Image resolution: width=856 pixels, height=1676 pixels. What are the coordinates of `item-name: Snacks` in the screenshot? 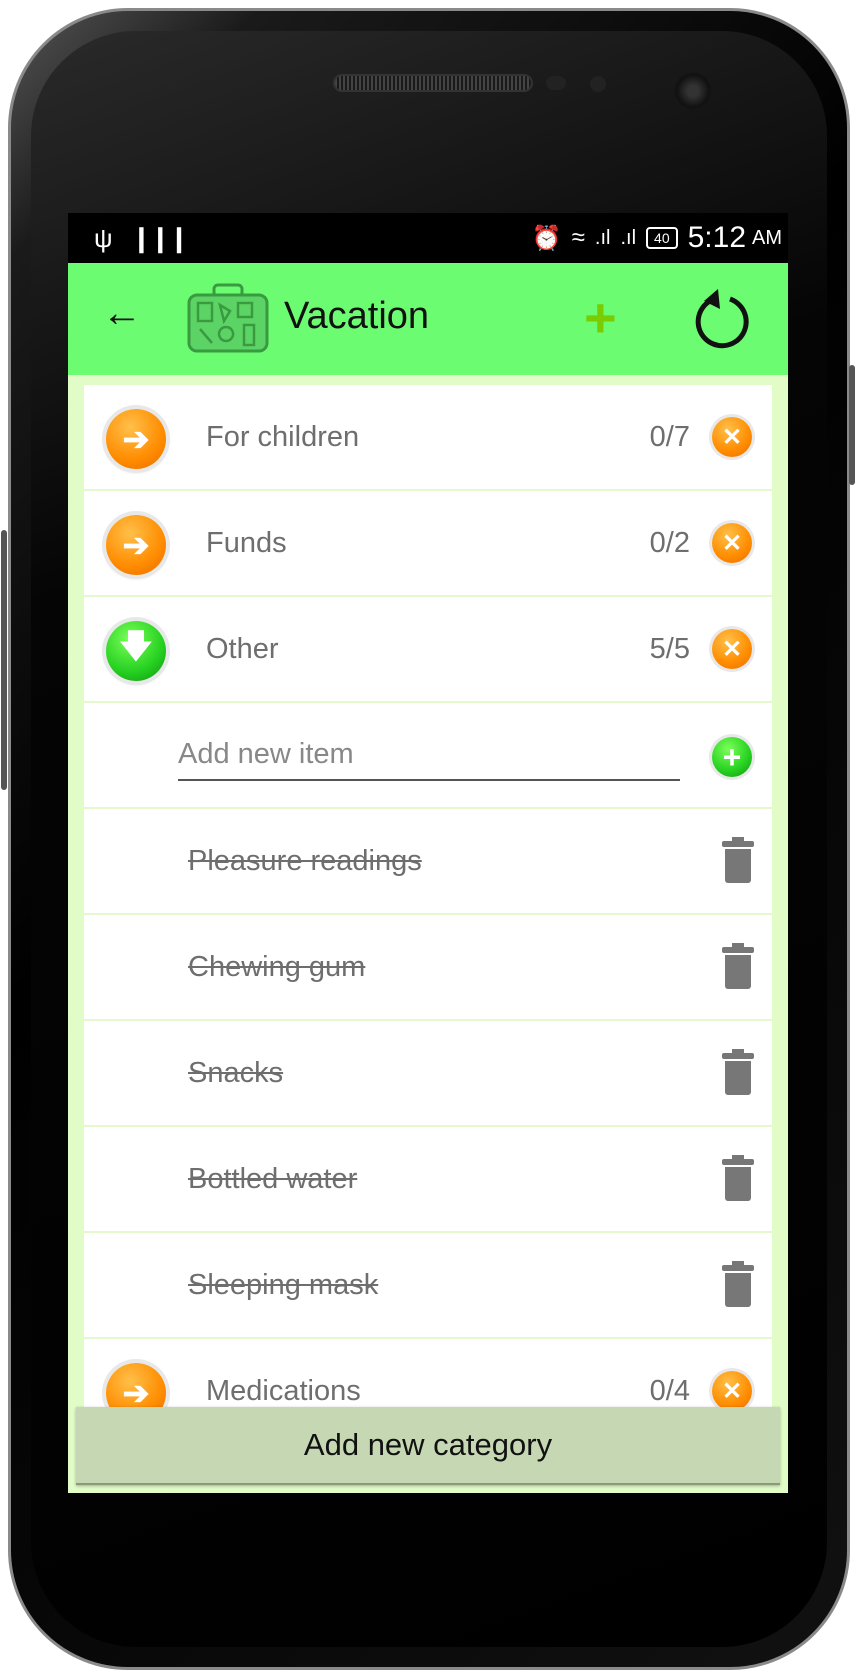 It's located at (236, 1073).